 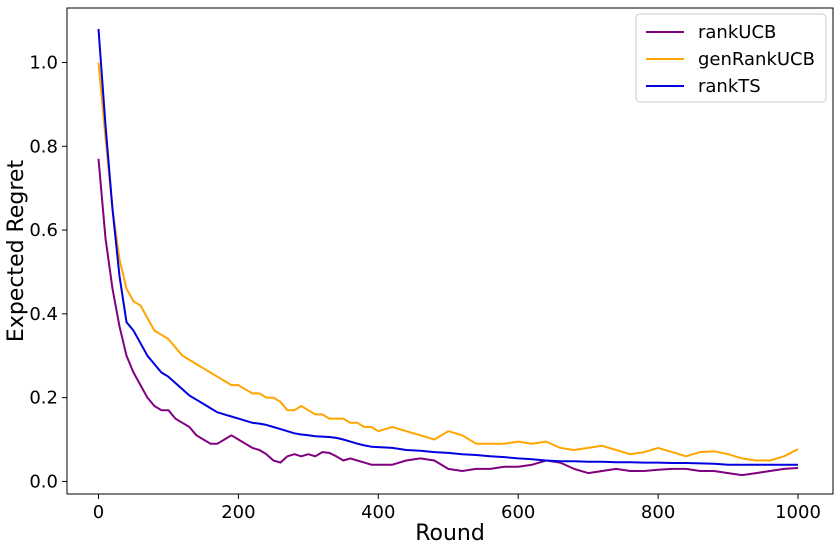 I want to click on x-tick-label: 400, so click(x=378, y=512).